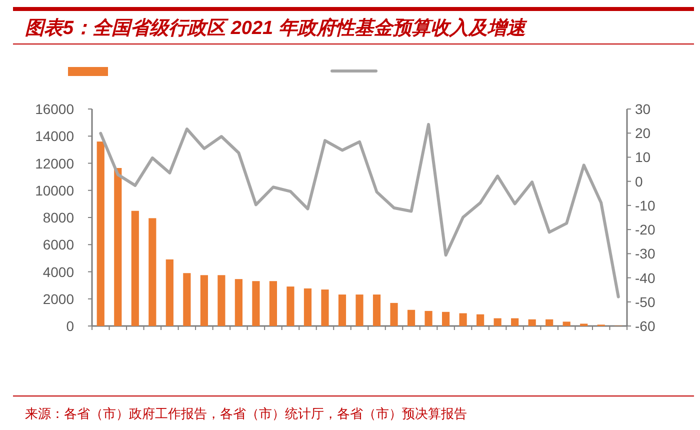 This screenshot has width=700, height=430. What do you see at coordinates (645, 302) in the screenshot?
I see `y2-tick-label: -50` at bounding box center [645, 302].